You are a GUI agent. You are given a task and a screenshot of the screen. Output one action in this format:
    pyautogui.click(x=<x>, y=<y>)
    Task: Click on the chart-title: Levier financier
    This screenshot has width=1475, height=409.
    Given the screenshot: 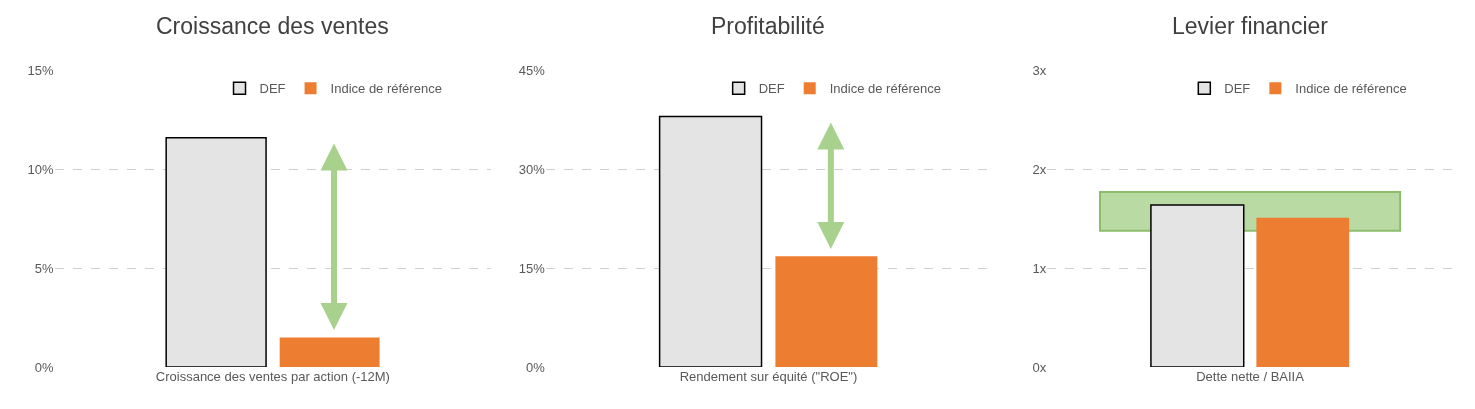 What is the action you would take?
    pyautogui.click(x=1250, y=26)
    